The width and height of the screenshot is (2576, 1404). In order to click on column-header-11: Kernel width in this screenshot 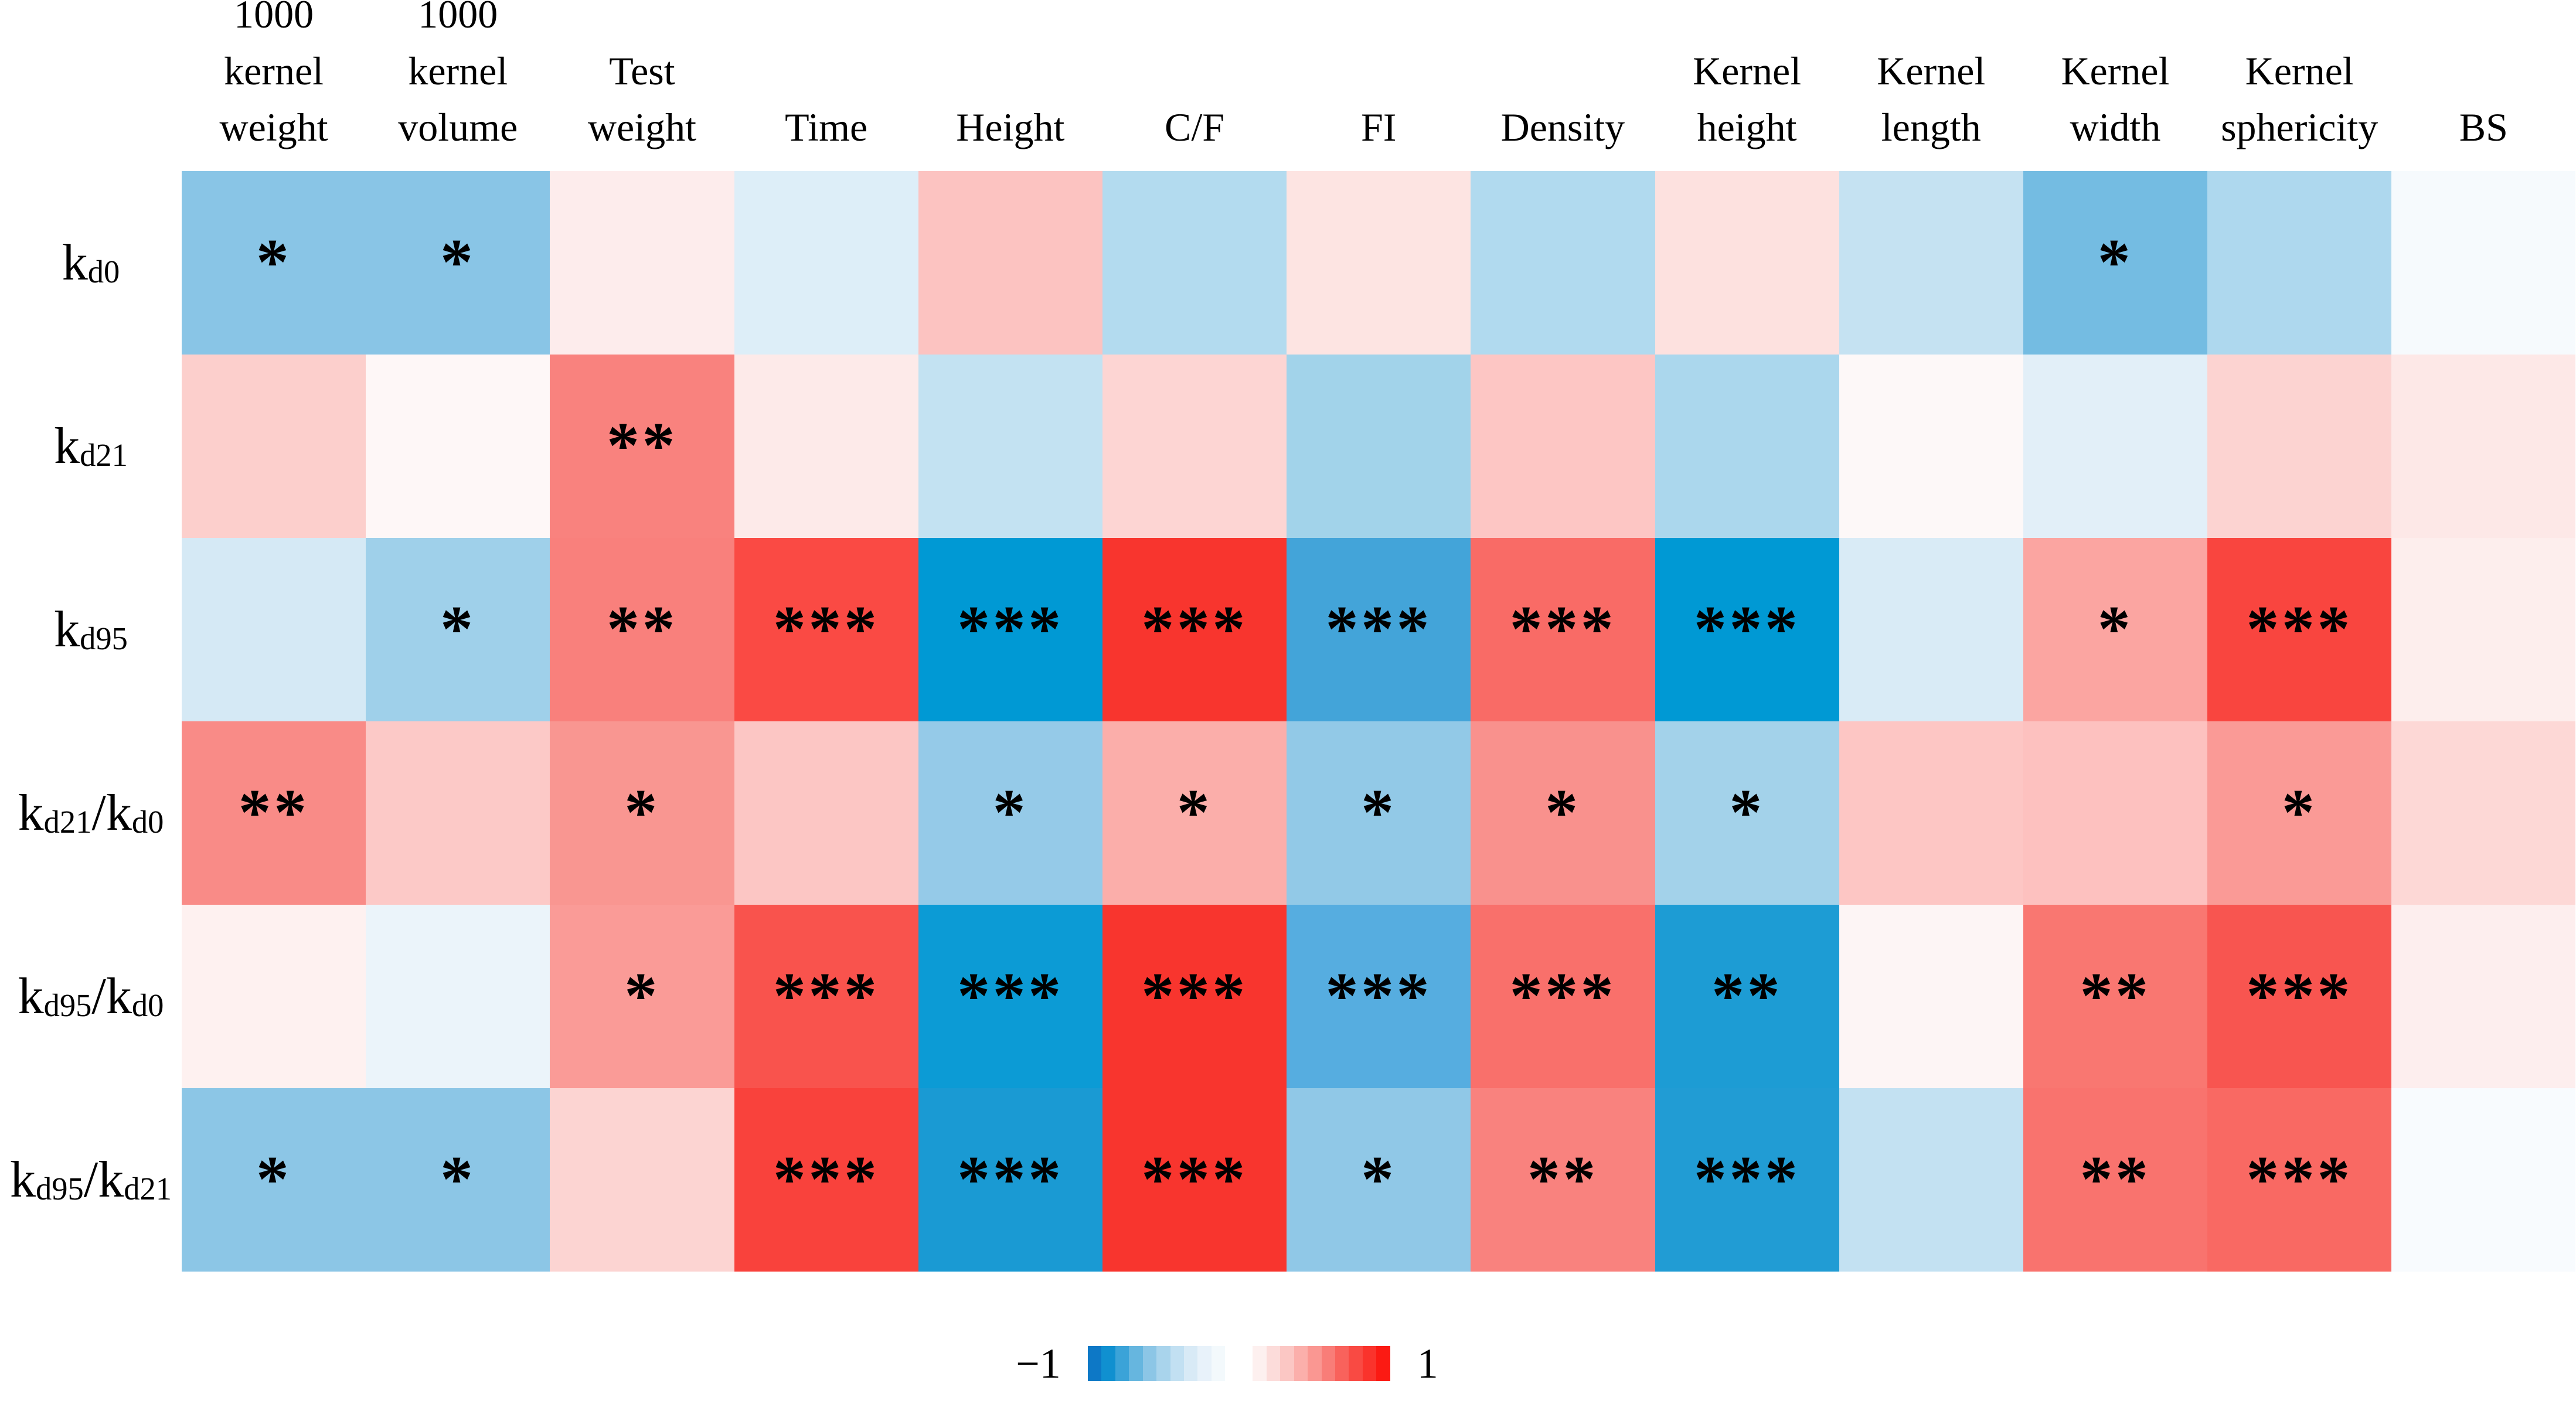, I will do `click(2115, 99)`.